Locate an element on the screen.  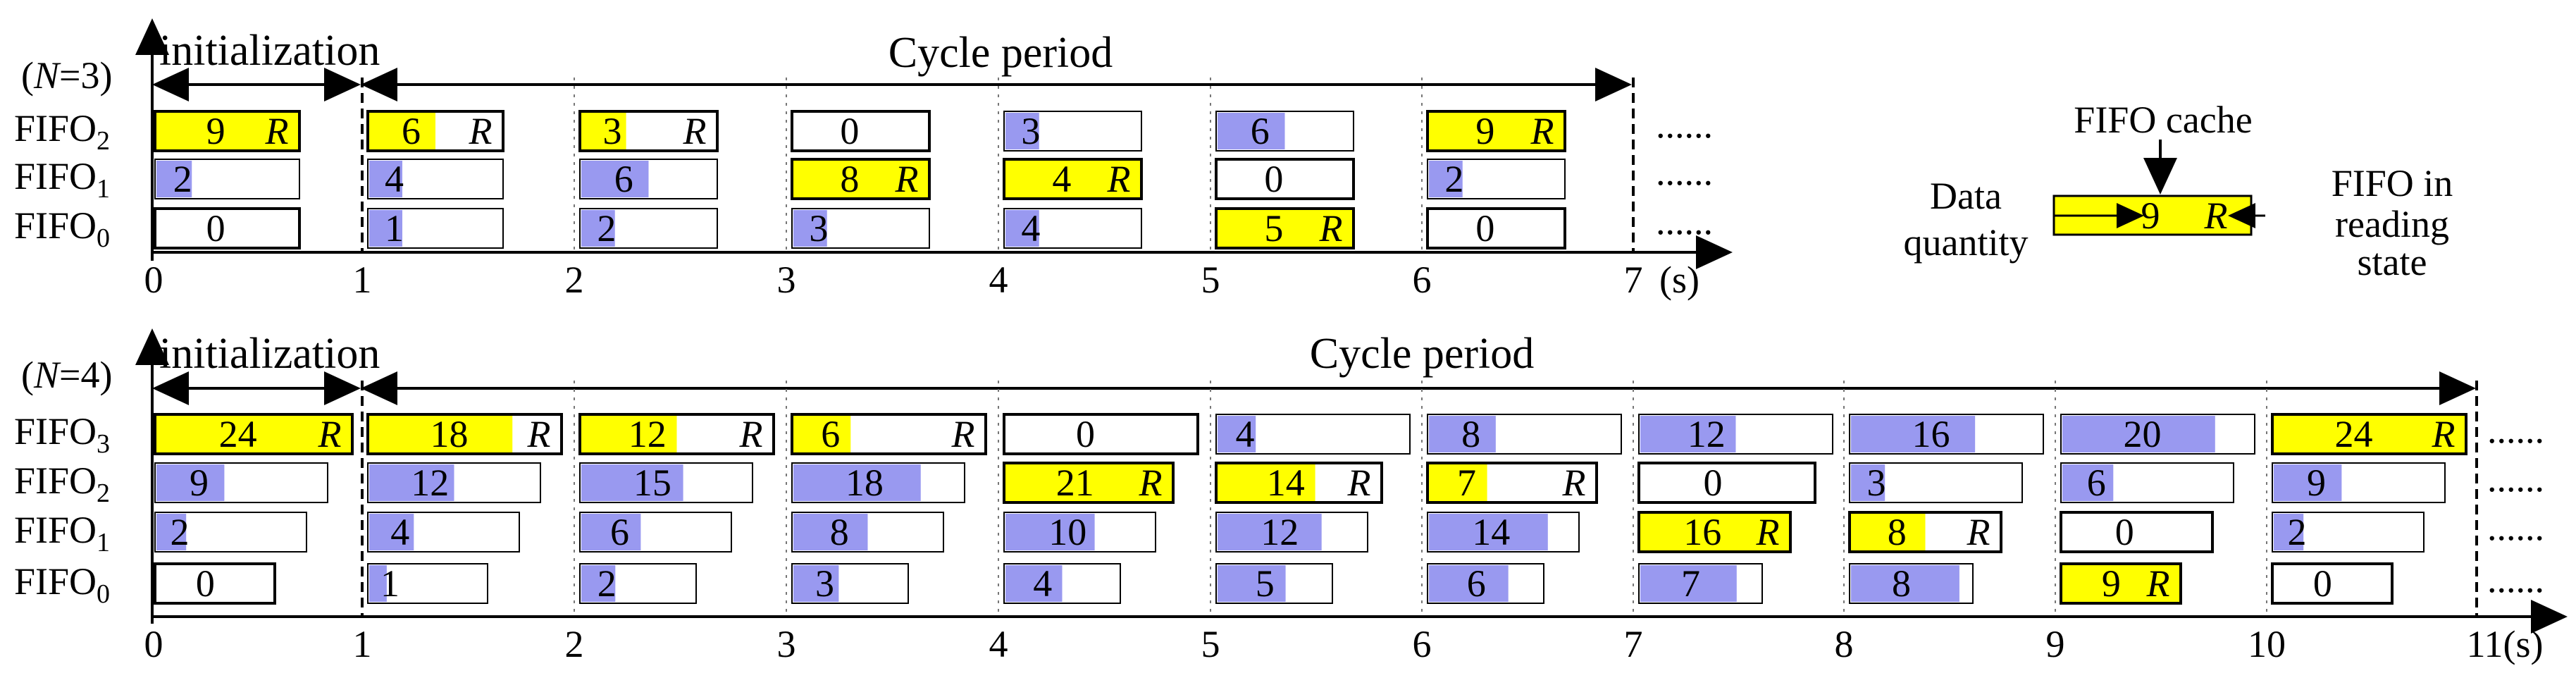
bottom-cell-value: 12 is located at coordinates (1707, 434).